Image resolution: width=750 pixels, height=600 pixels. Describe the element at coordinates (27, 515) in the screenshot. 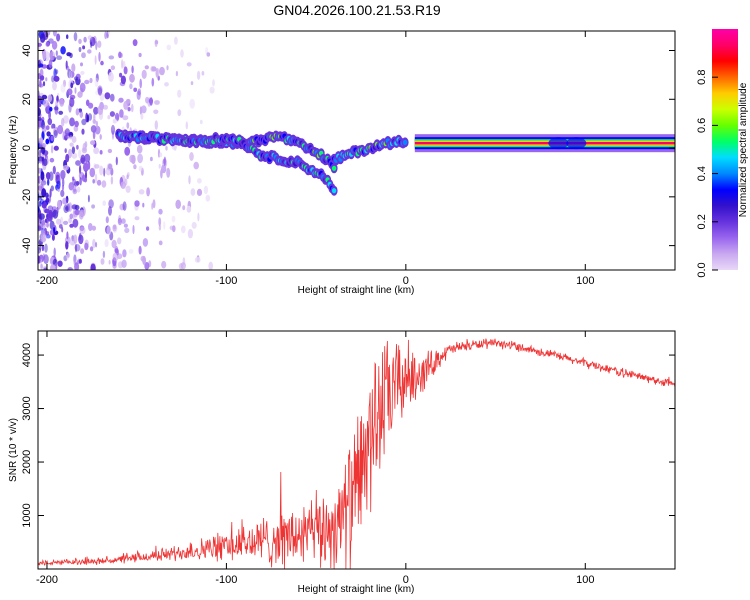

I see `snr-y-tick-label: 1000` at that location.